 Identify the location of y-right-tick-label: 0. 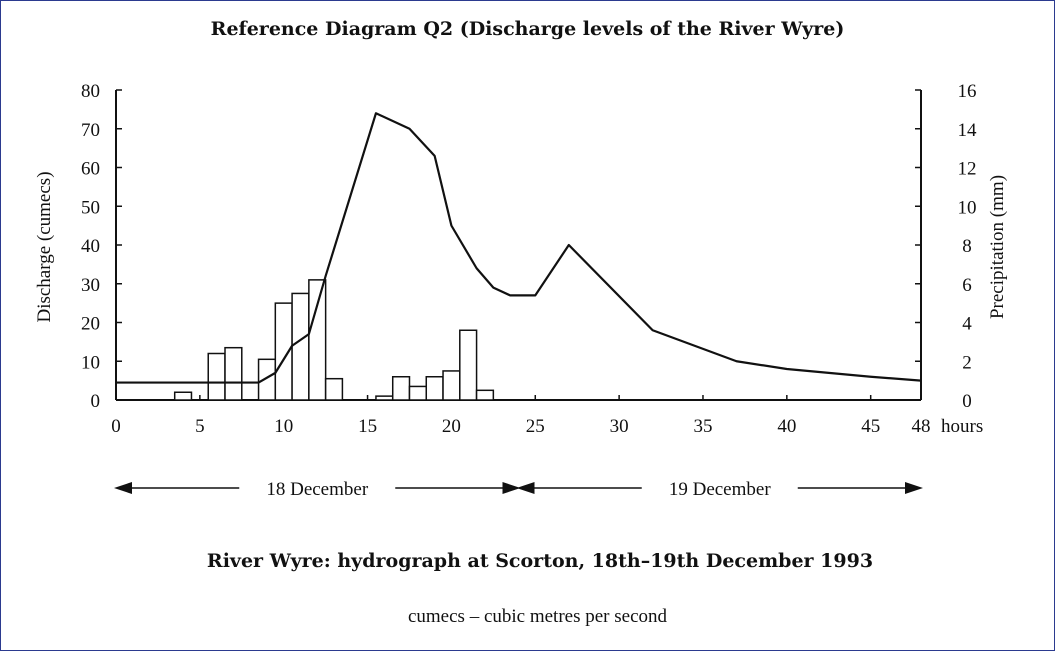
(967, 401).